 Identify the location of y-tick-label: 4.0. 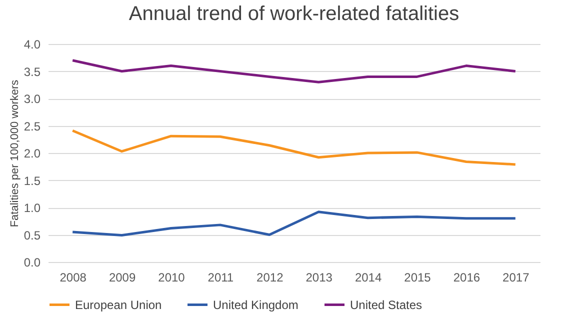
(32, 45).